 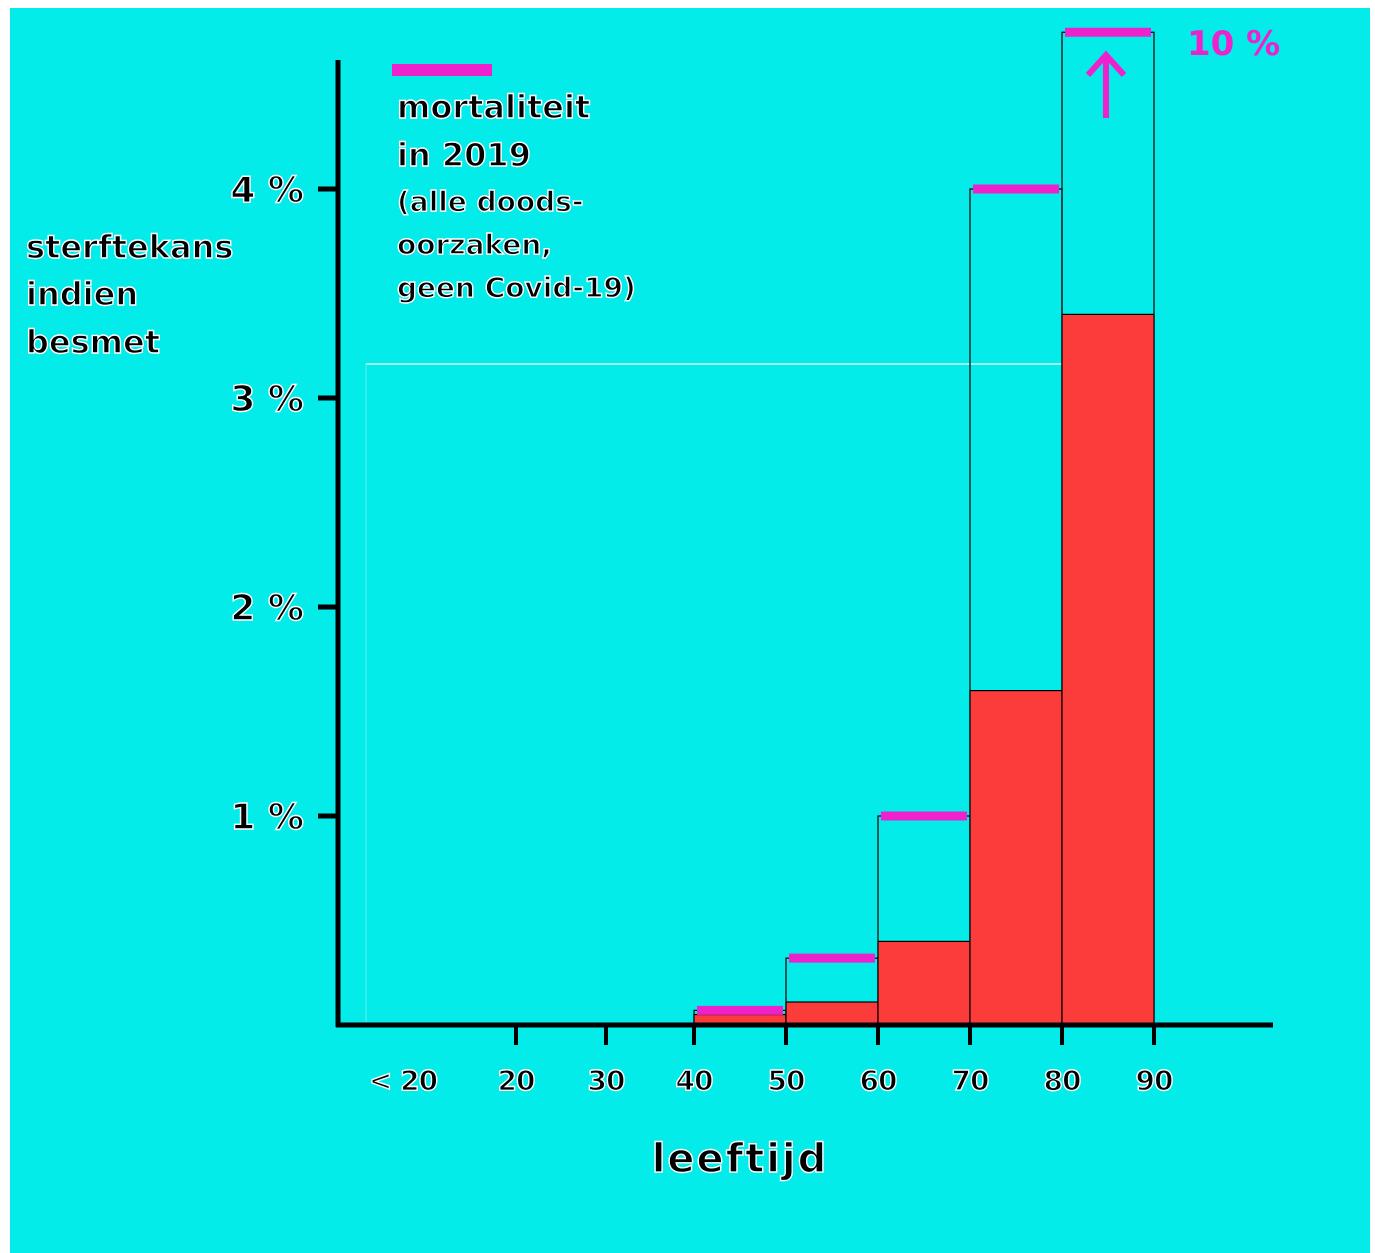 I want to click on x-tick-label: 50, so click(x=786, y=1080).